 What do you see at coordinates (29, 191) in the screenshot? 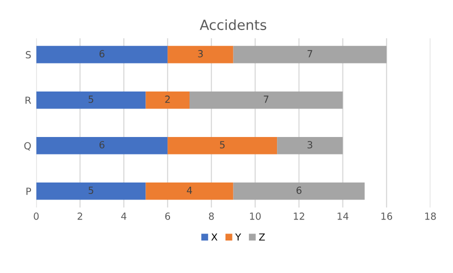
I see `y-tick-label: P` at bounding box center [29, 191].